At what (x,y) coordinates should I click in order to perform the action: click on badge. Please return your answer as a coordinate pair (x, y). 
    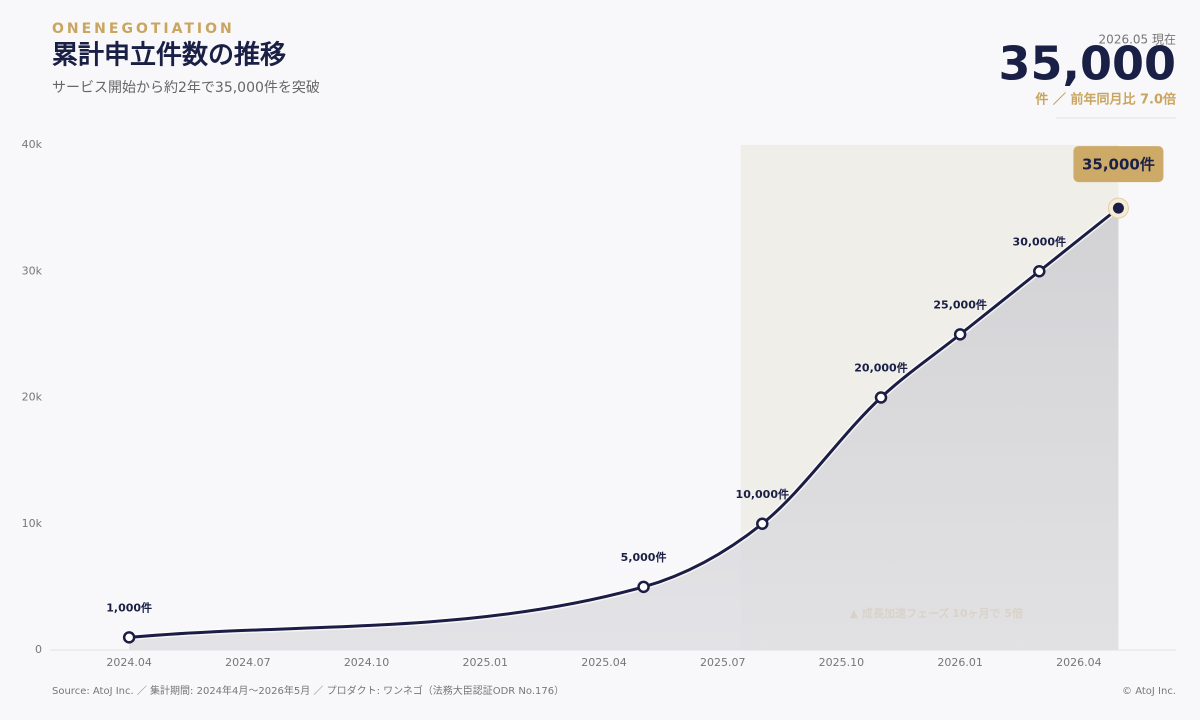
    Looking at the image, I should click on (1118, 164).